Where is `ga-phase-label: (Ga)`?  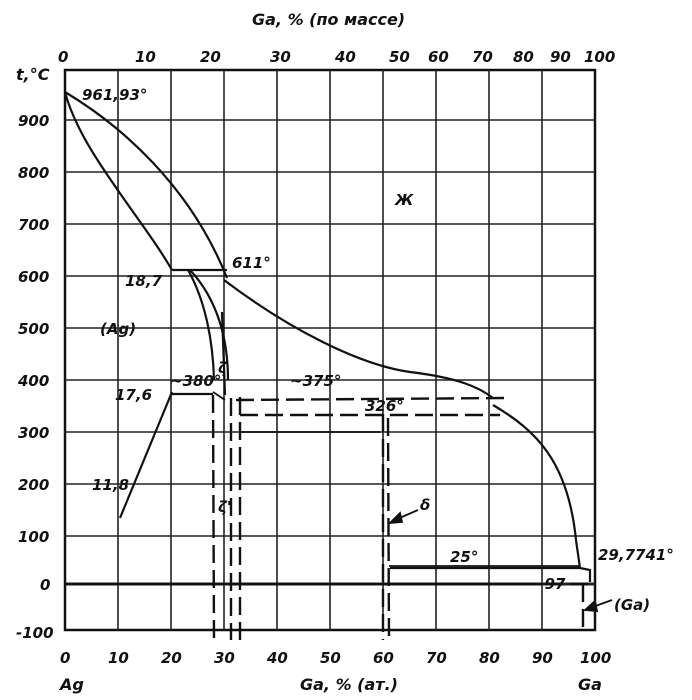 ga-phase-label: (Ga) is located at coordinates (632, 605).